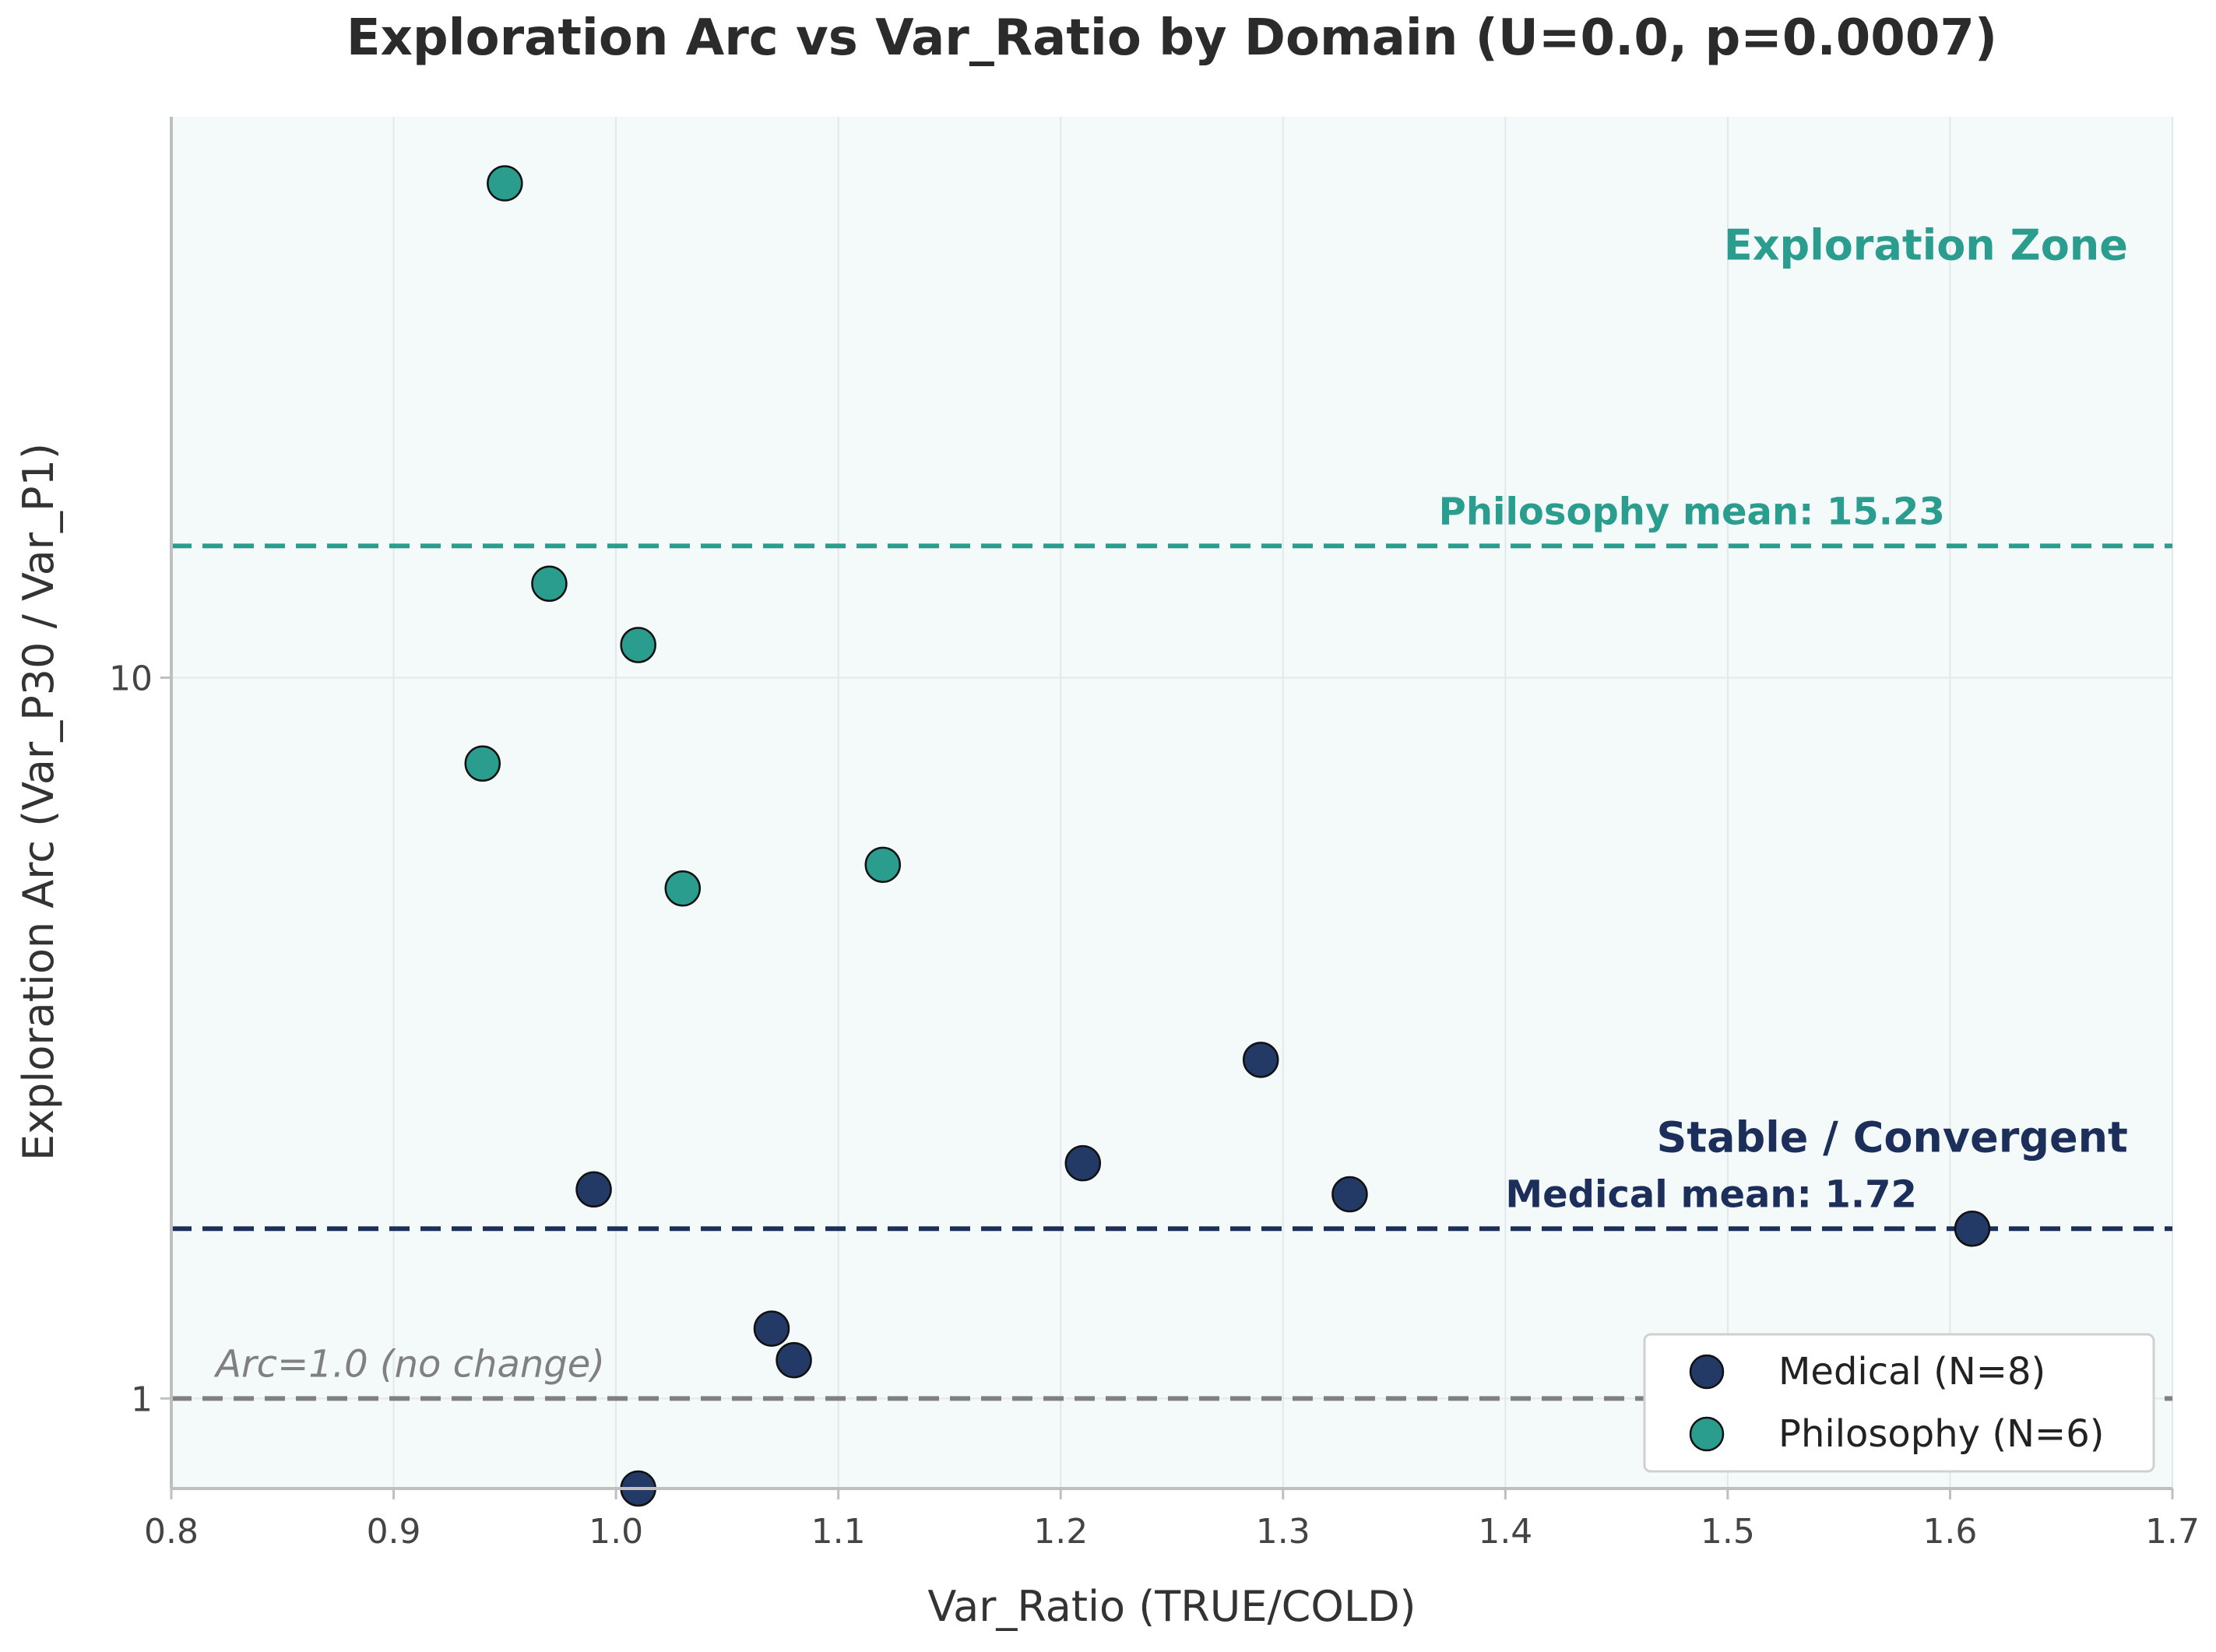 This screenshot has width=2216, height=1652. Describe the element at coordinates (1891, 1137) in the screenshot. I see `zone-annotation: Stable / Convergent` at that location.